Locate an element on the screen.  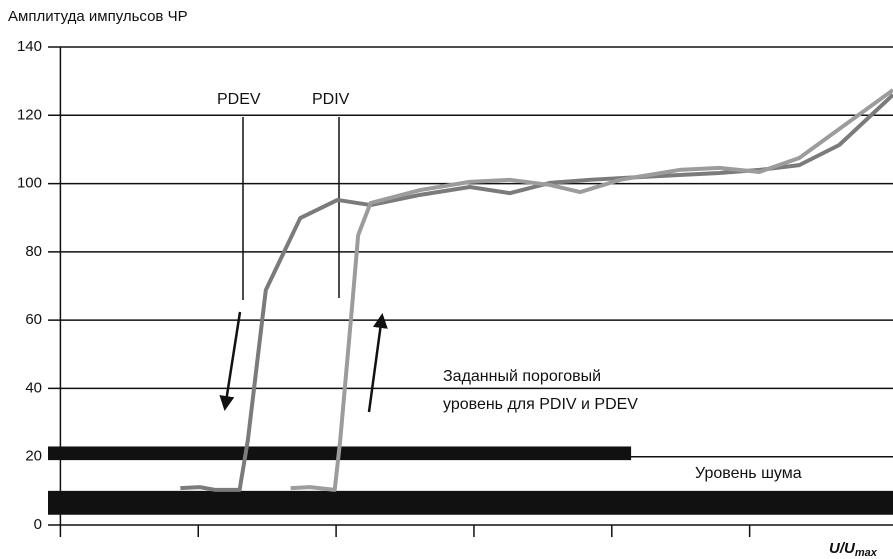
x-axis-label-sub: max is located at coordinates (866, 553).